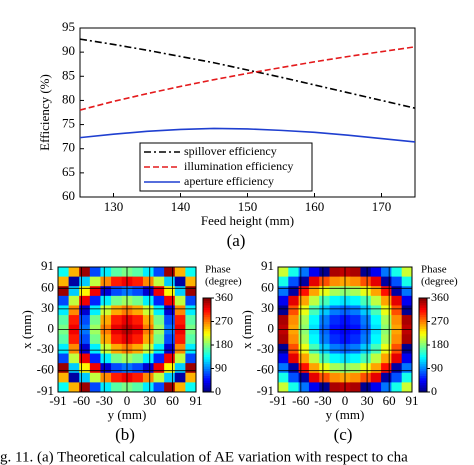  I want to click on colorbar-tick-label: 180, so click(440, 344).